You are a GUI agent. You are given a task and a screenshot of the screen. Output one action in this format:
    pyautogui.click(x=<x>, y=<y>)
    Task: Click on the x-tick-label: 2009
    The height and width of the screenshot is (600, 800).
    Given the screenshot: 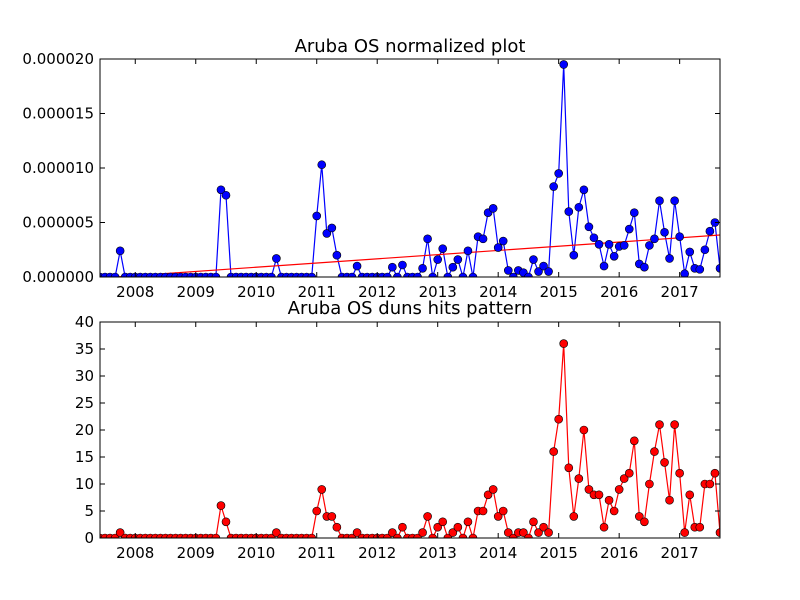 What is the action you would take?
    pyautogui.click(x=196, y=553)
    